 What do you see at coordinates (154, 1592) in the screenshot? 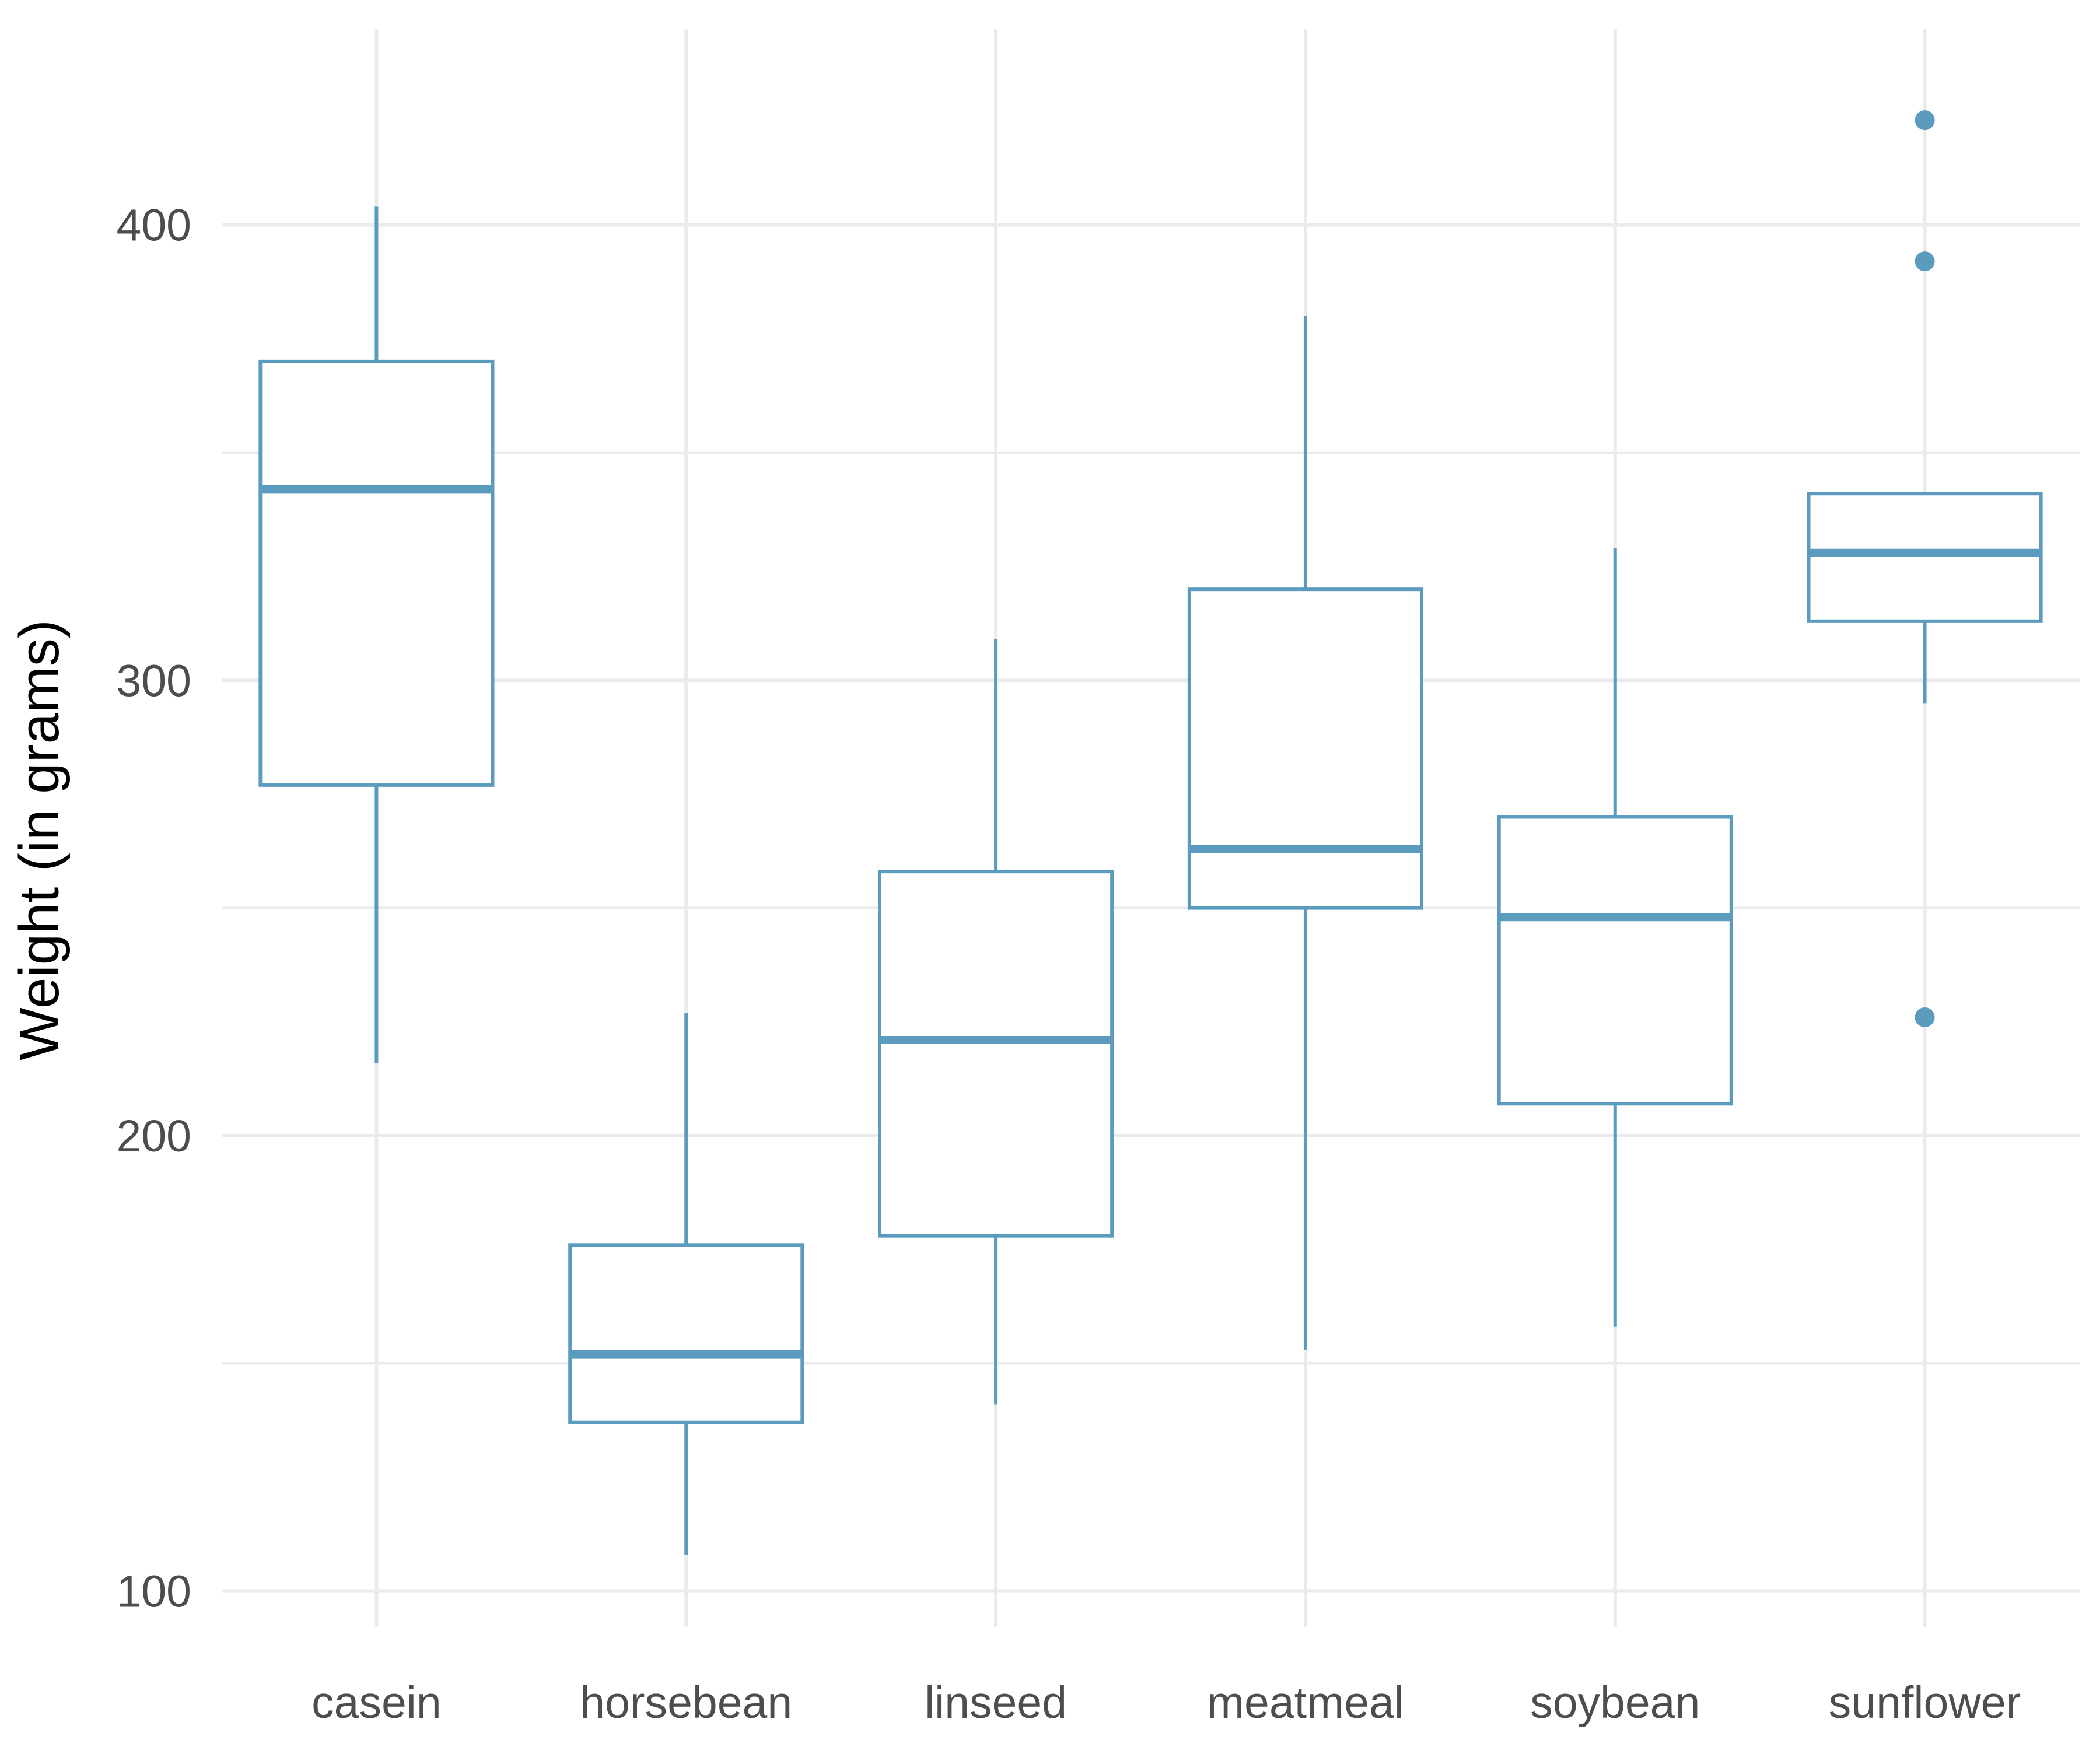
I see `y-tick-label: 100` at bounding box center [154, 1592].